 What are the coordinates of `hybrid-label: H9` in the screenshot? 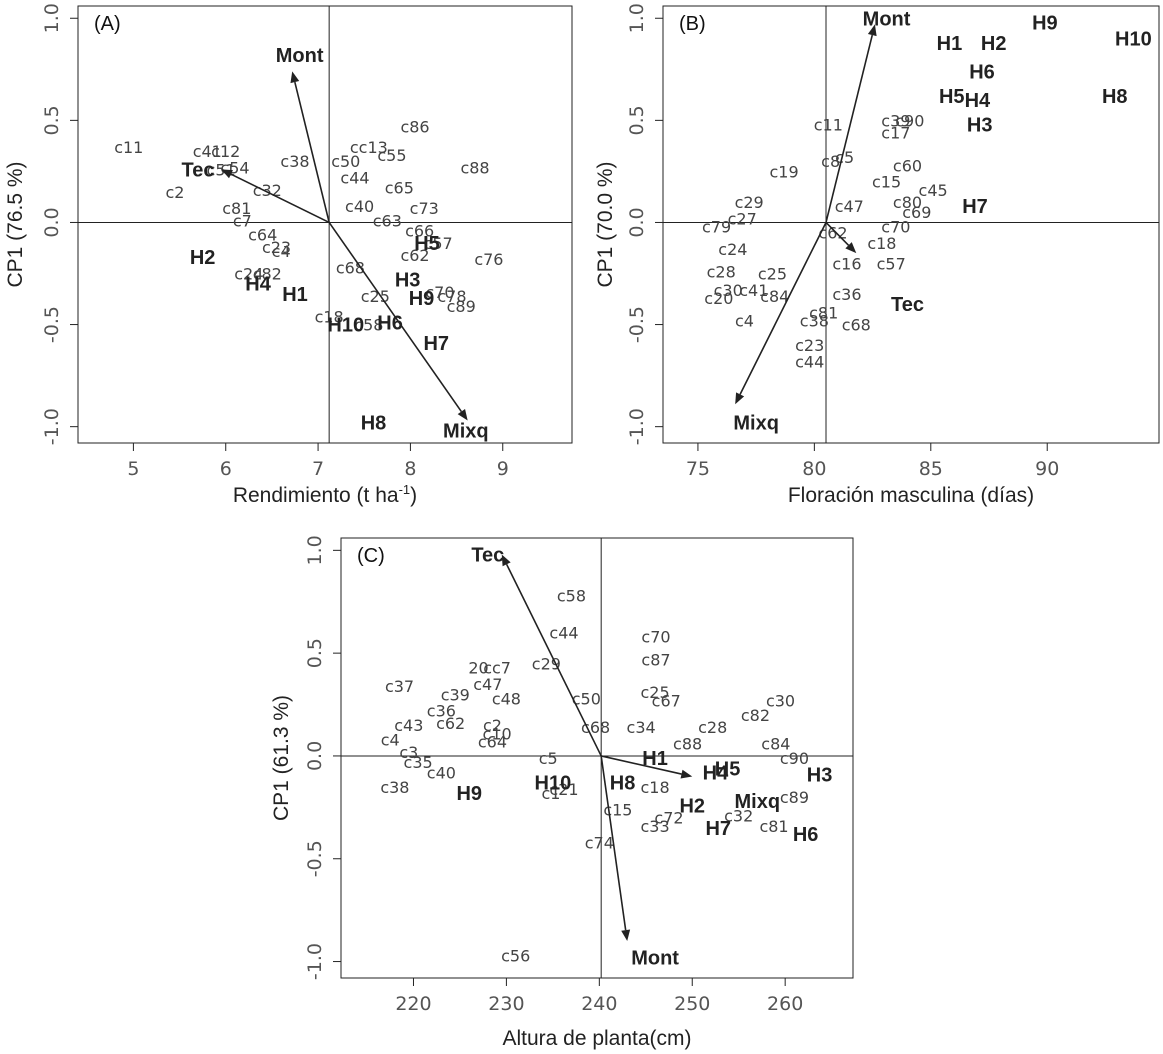 It's located at (469, 794).